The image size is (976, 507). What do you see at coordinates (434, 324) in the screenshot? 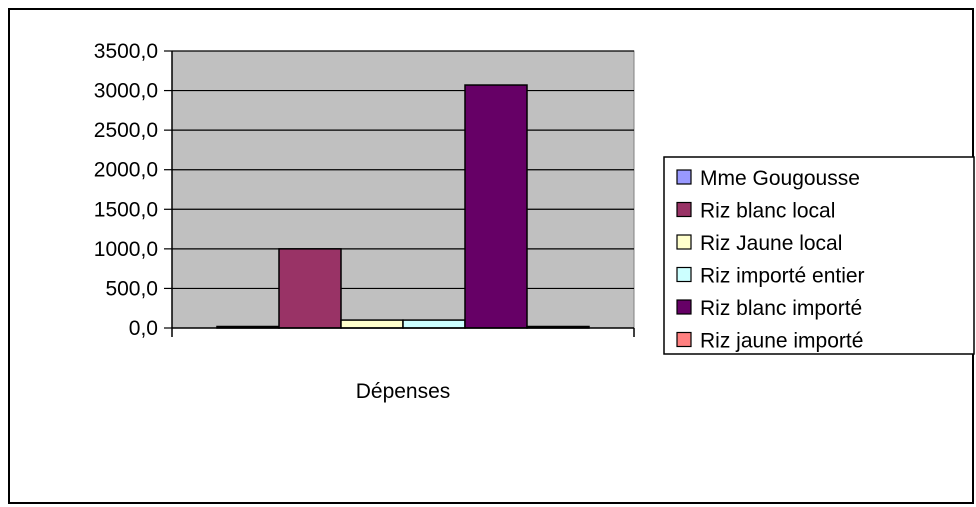
I see `bar-riz-import-entier` at bounding box center [434, 324].